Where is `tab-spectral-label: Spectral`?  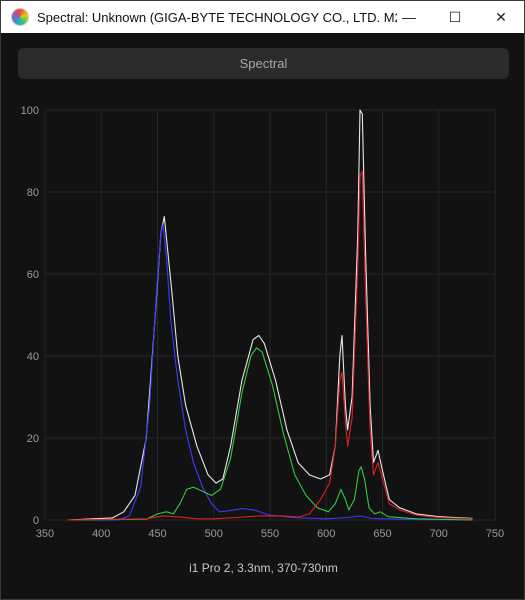
tab-spectral-label: Spectral is located at coordinates (263, 63).